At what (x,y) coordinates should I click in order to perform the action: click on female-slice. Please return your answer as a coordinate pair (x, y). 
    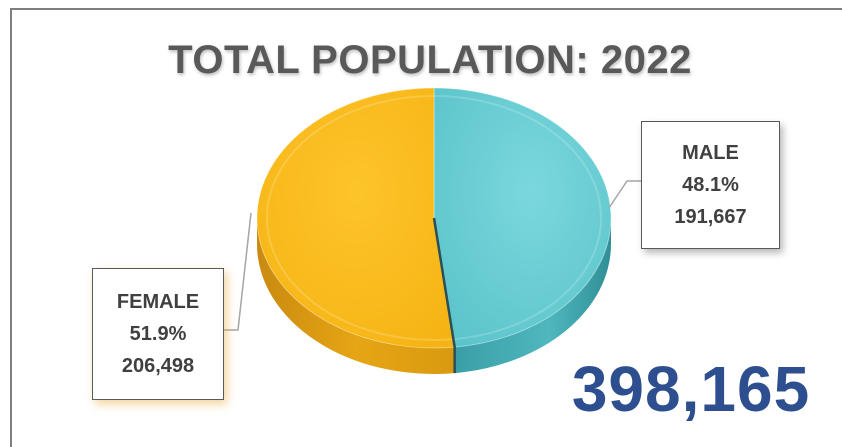
    Looking at the image, I should click on (356, 218).